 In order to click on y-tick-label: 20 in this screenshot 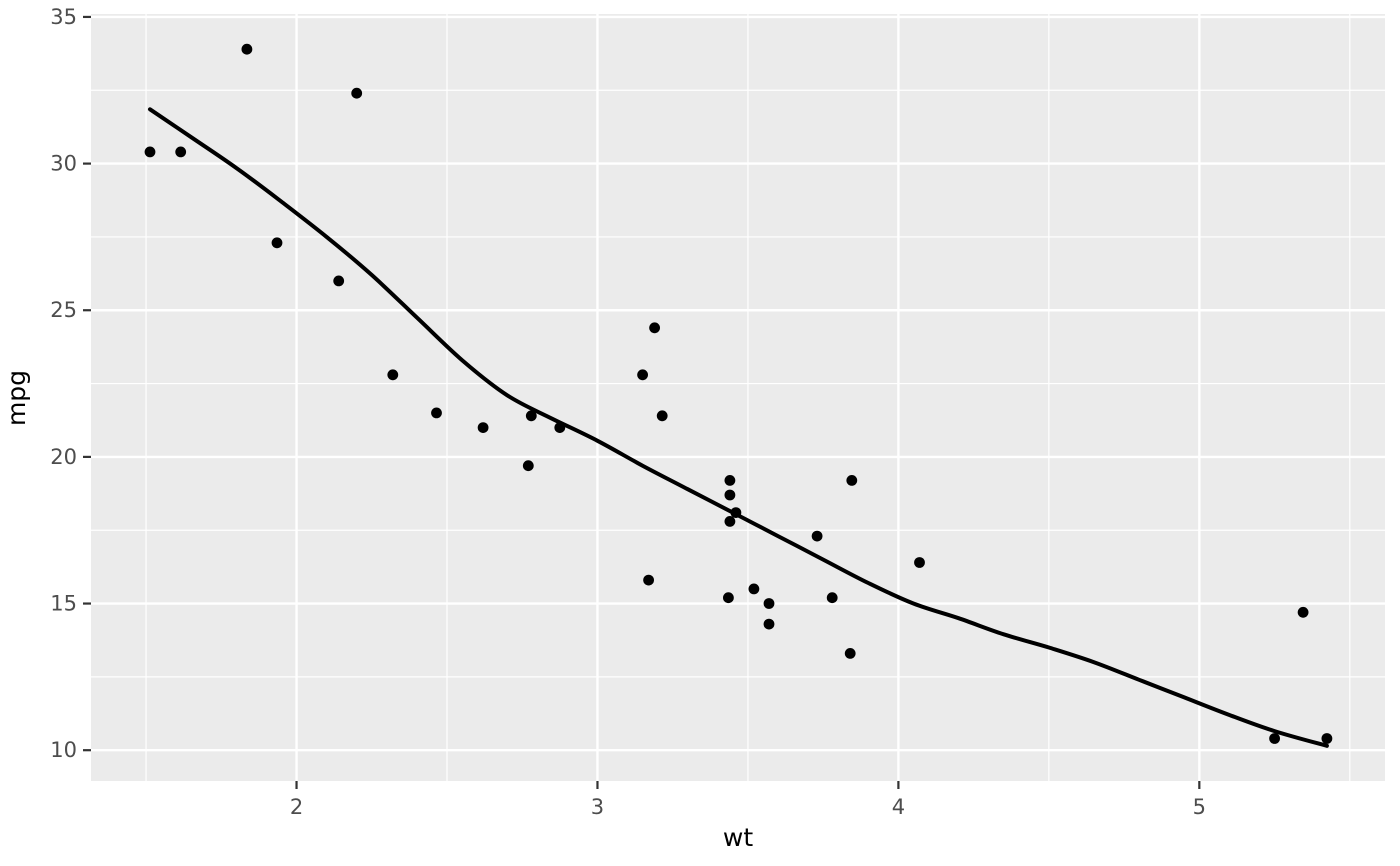, I will do `click(63, 457)`.